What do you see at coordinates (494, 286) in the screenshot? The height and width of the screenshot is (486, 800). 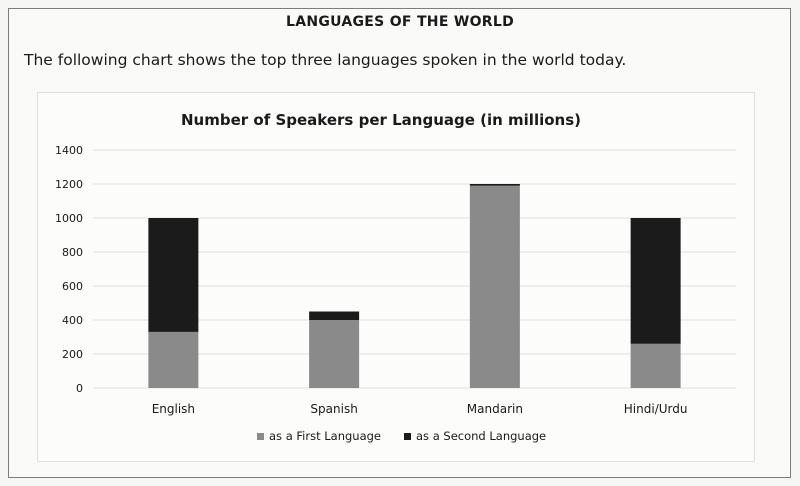 I see `bar-mandarin-first` at bounding box center [494, 286].